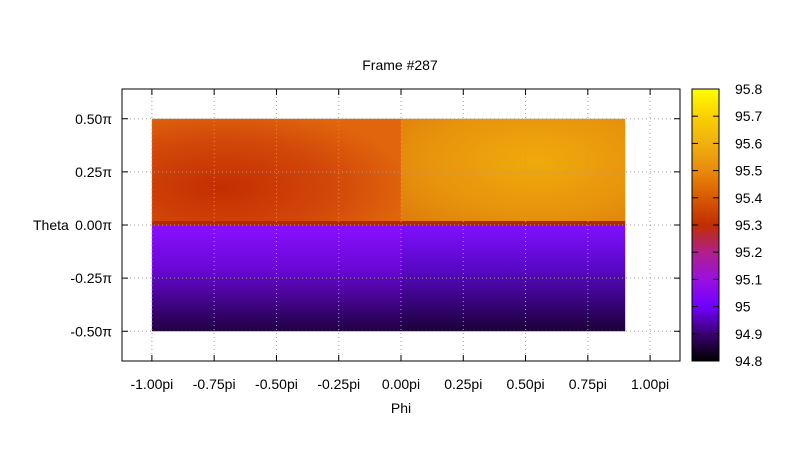  What do you see at coordinates (93, 225) in the screenshot?
I see `y-tick-label: 0.00π` at bounding box center [93, 225].